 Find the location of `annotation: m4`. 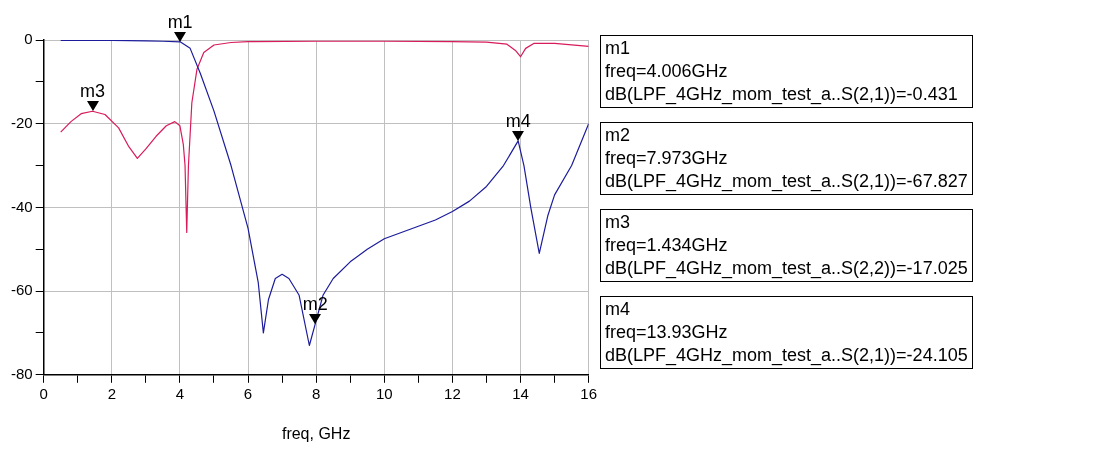

annotation: m4 is located at coordinates (518, 120).